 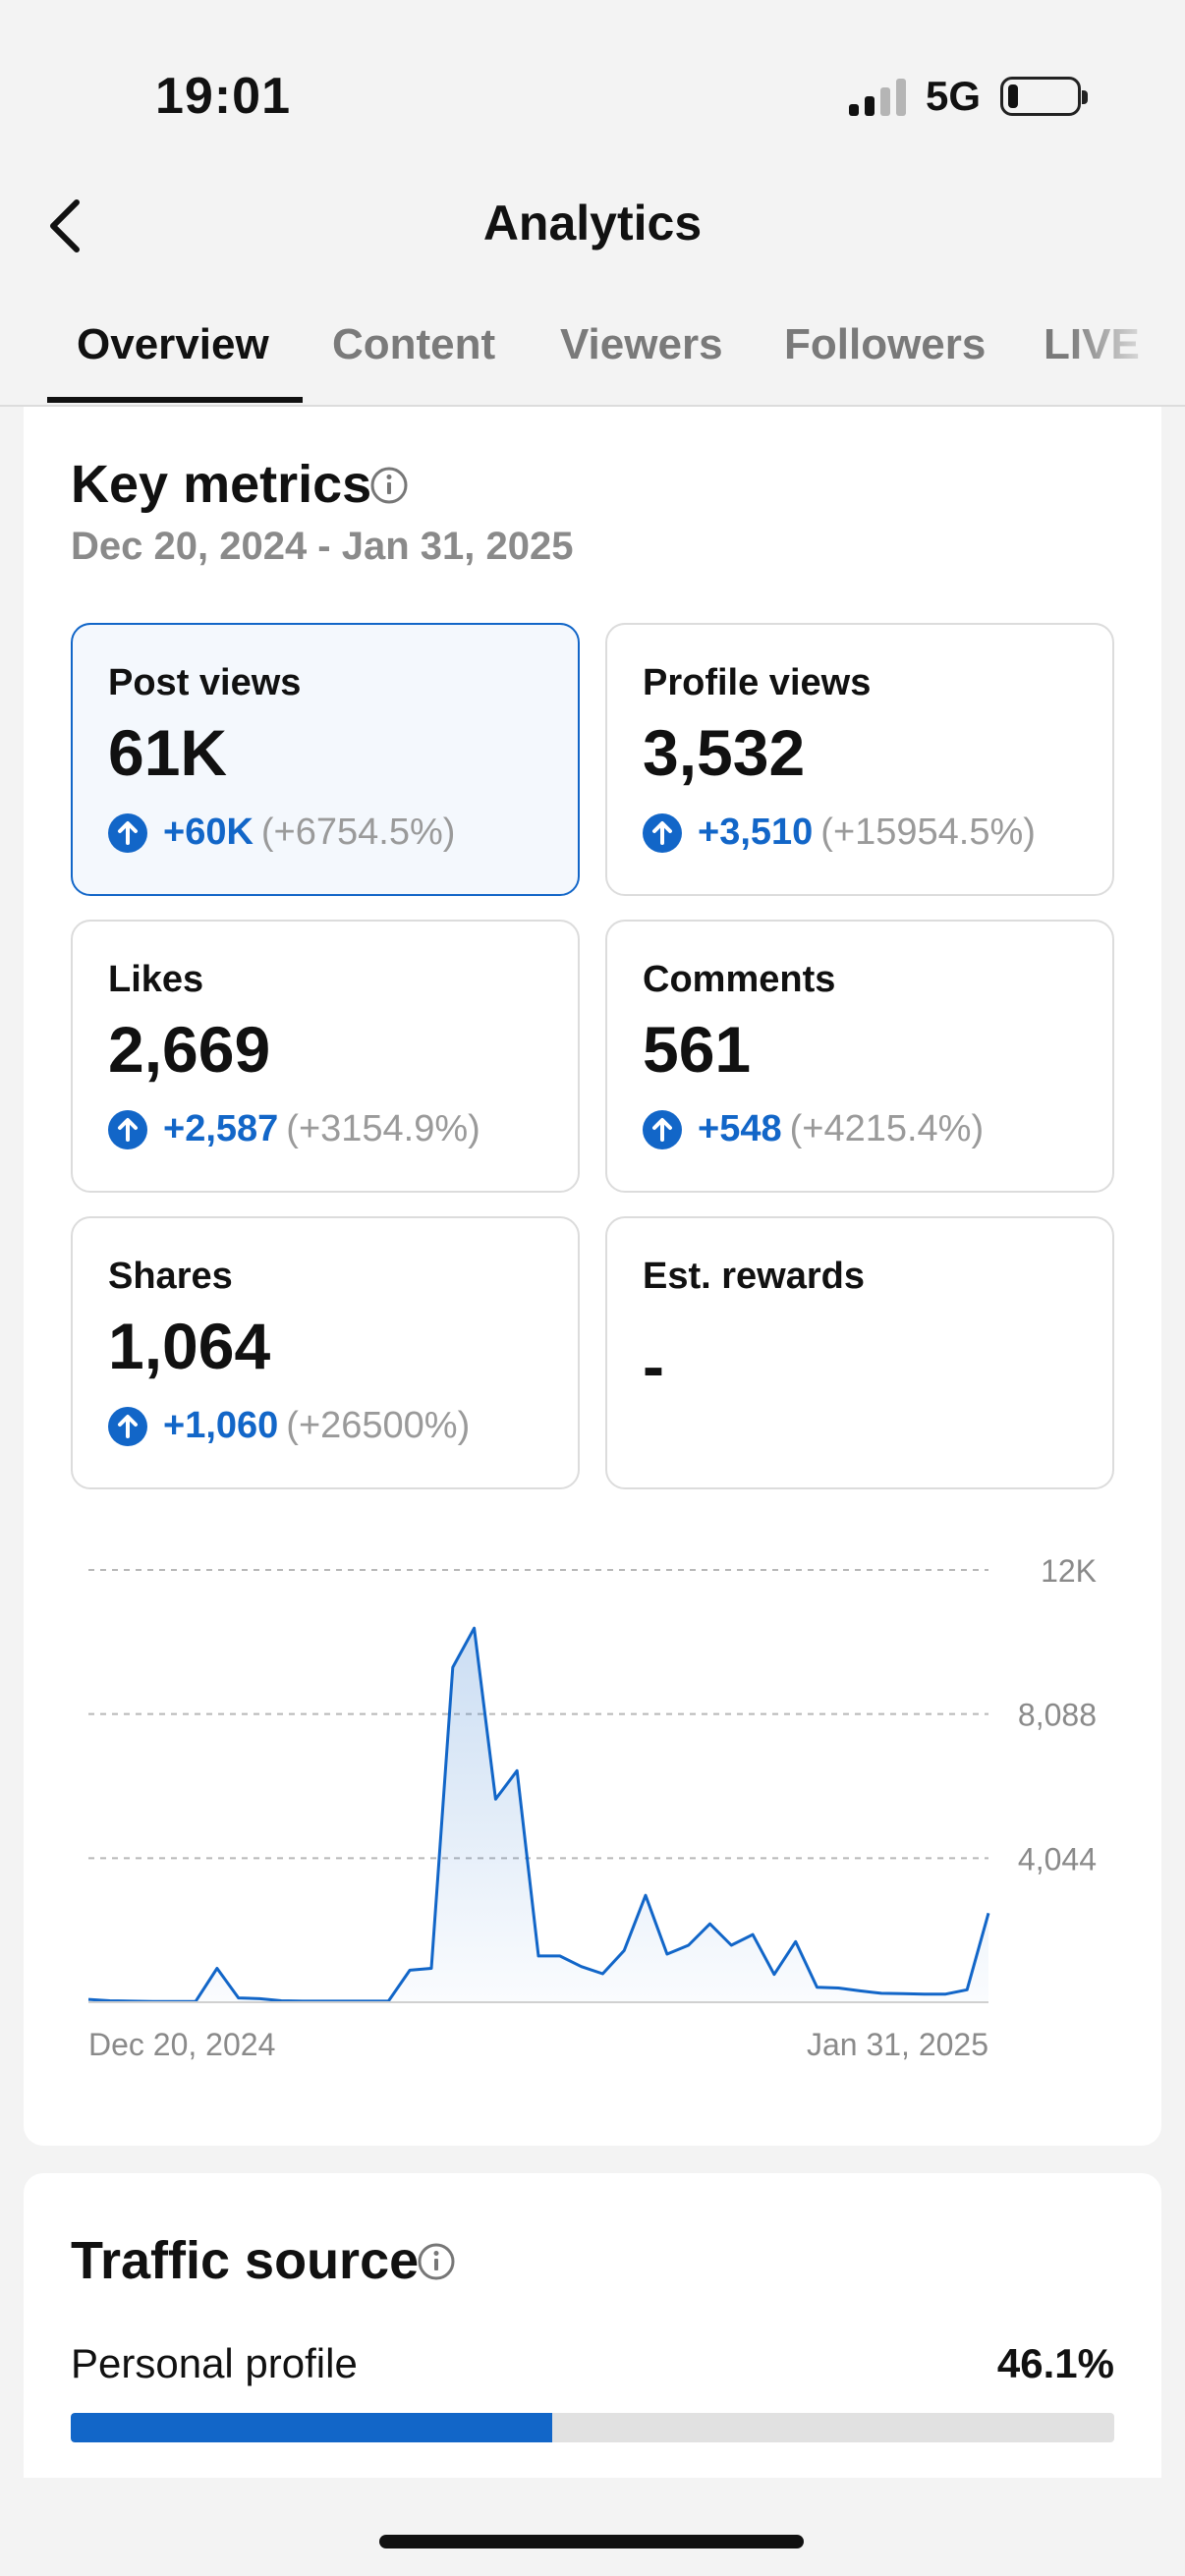 I want to click on metric-label: Likes, so click(x=156, y=979).